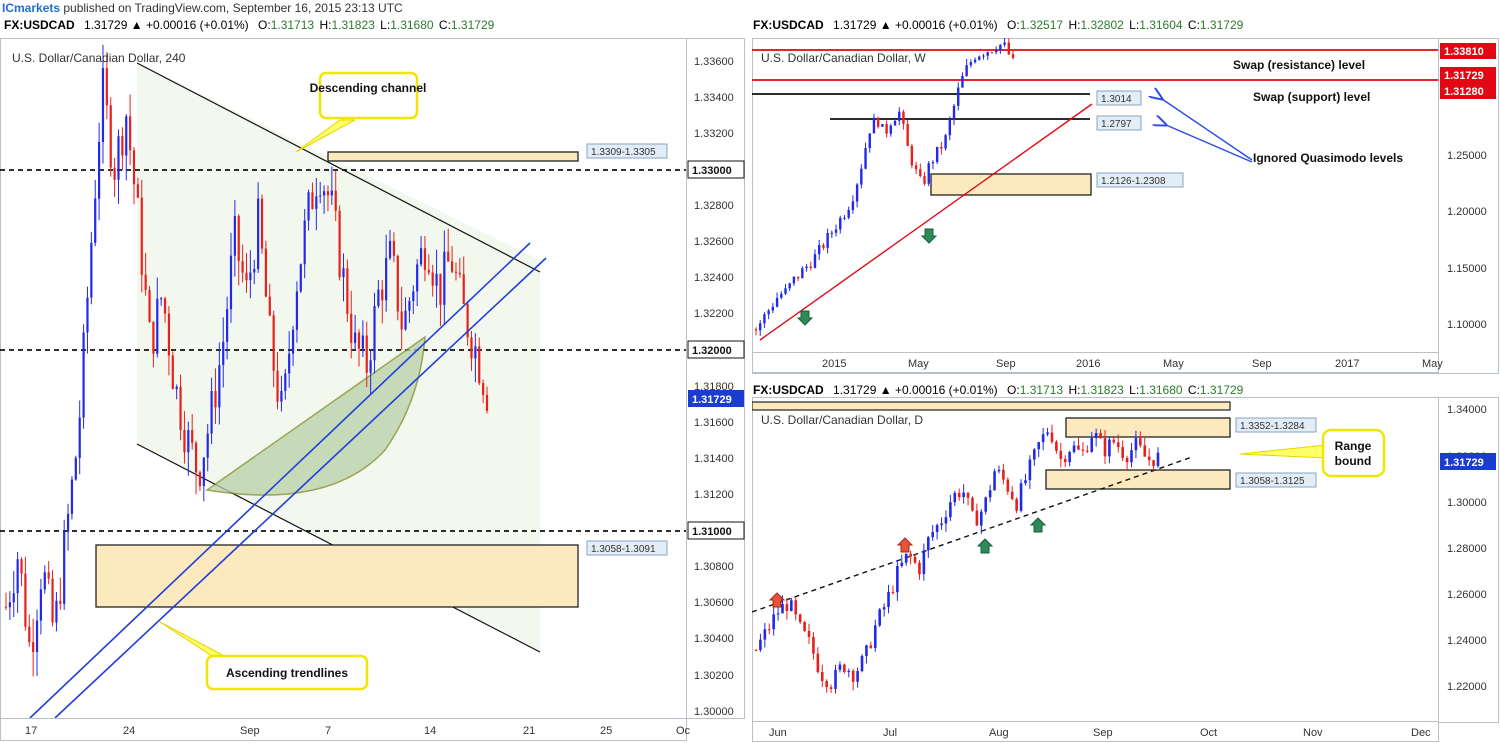  Describe the element at coordinates (31, 8) in the screenshot. I see `brand-logo: ICmarkets` at that location.